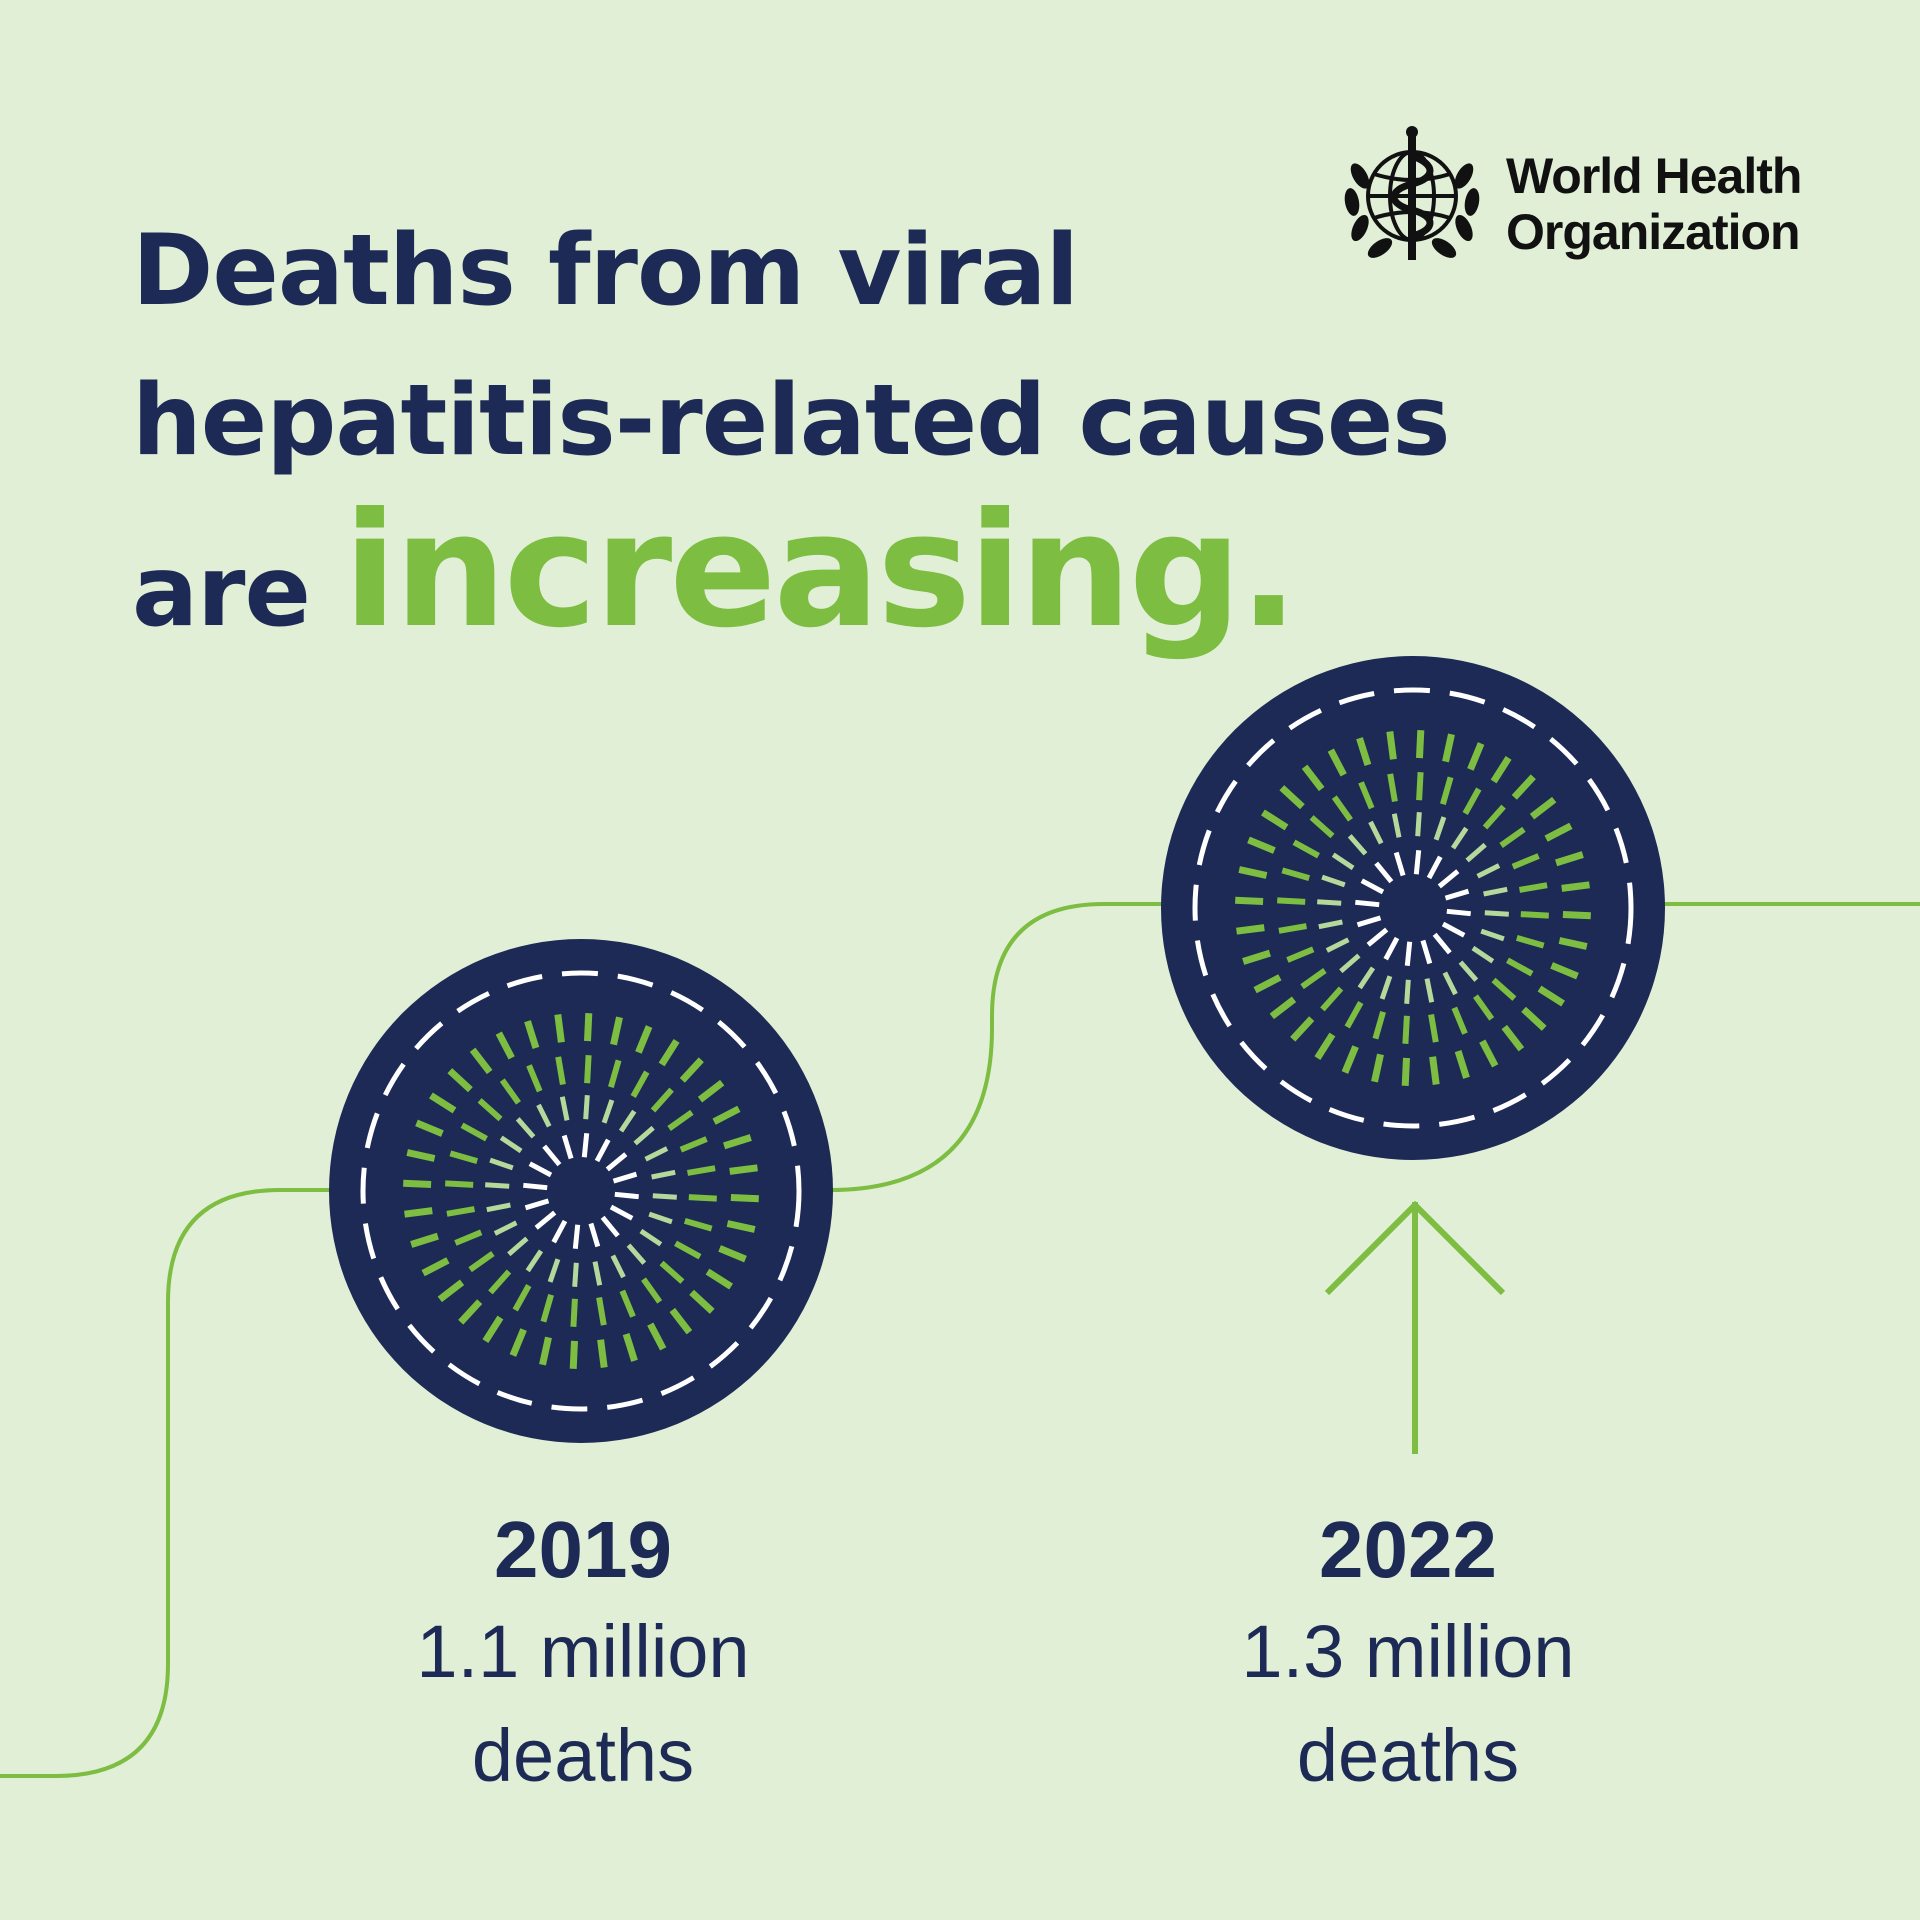 This screenshot has height=1920, width=1920. What do you see at coordinates (605, 271) in the screenshot?
I see `headline-line-1: Deaths from viral` at bounding box center [605, 271].